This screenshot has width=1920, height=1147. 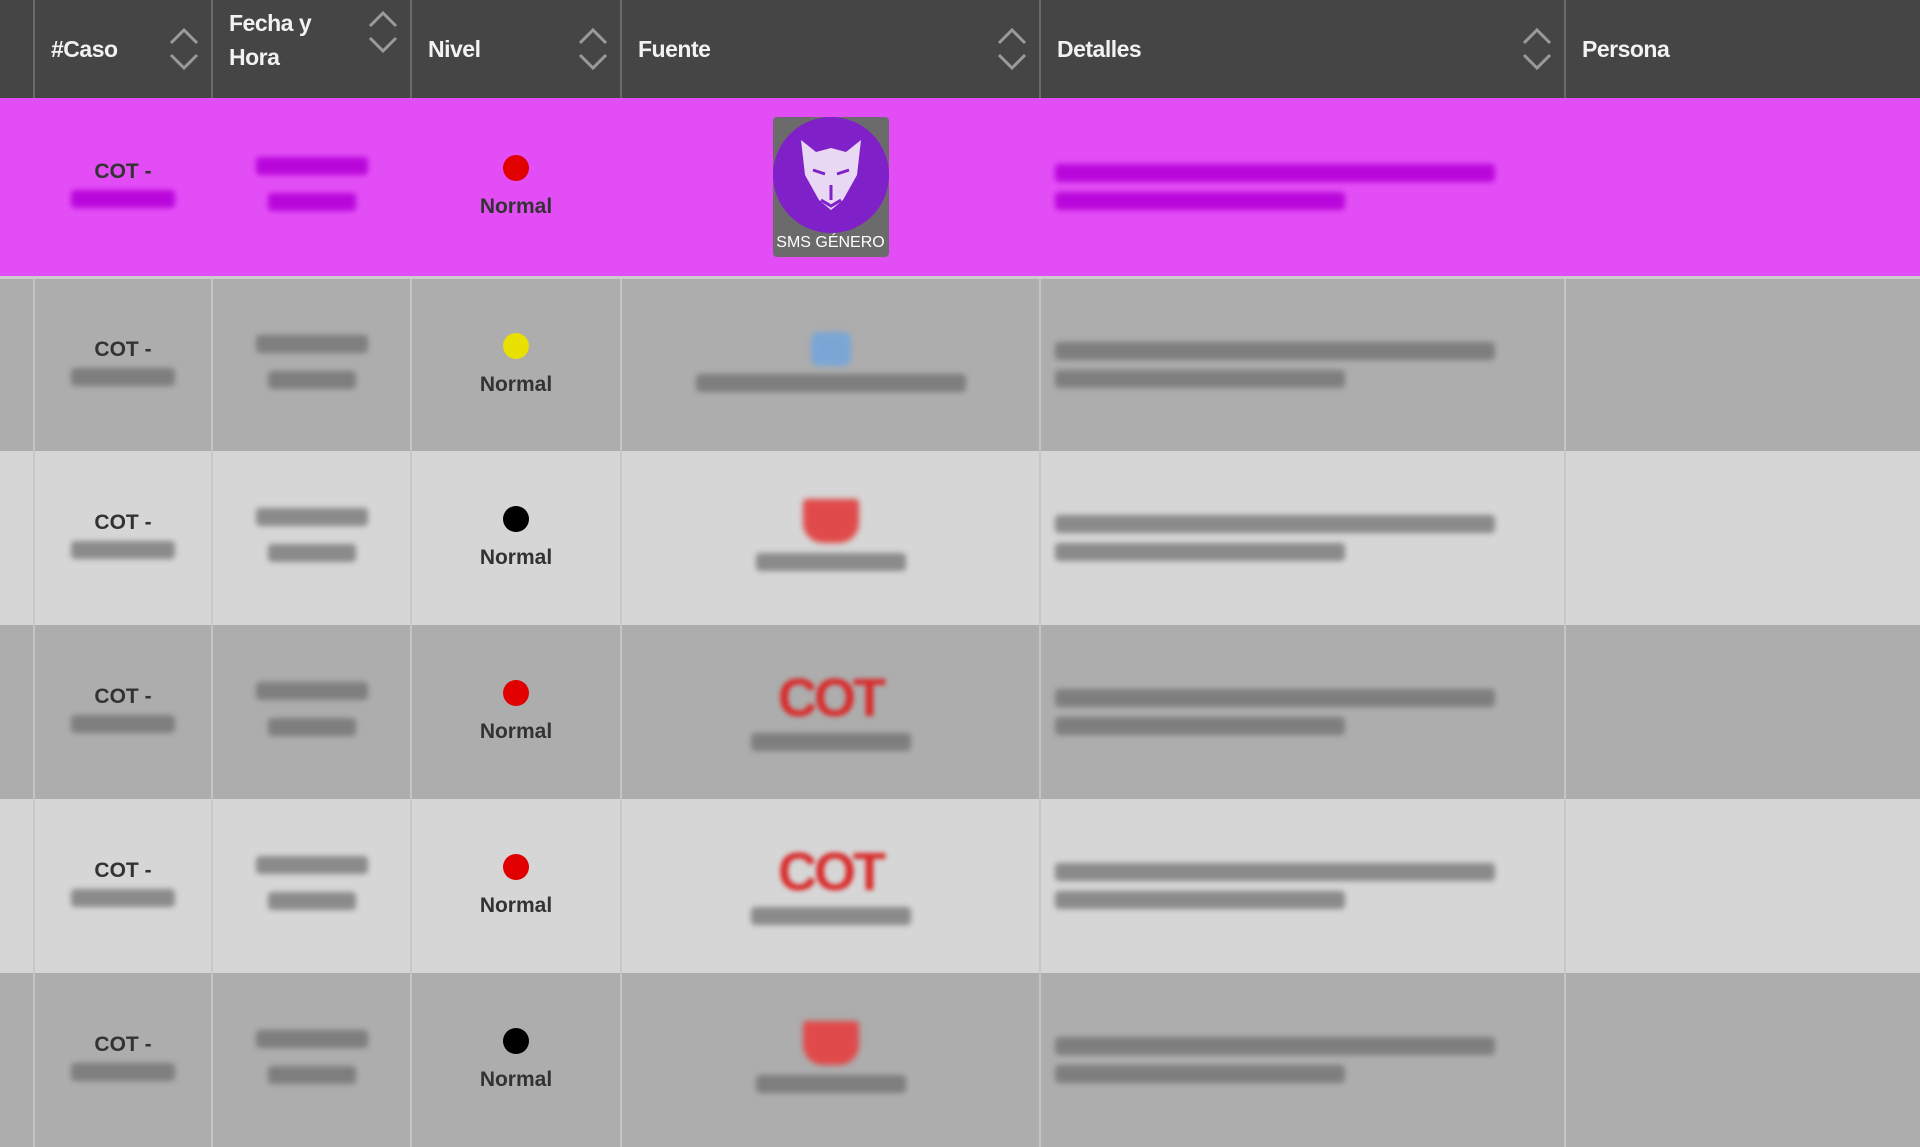 I want to click on fuente-cell: SMS GÉNERO, so click(x=831, y=188).